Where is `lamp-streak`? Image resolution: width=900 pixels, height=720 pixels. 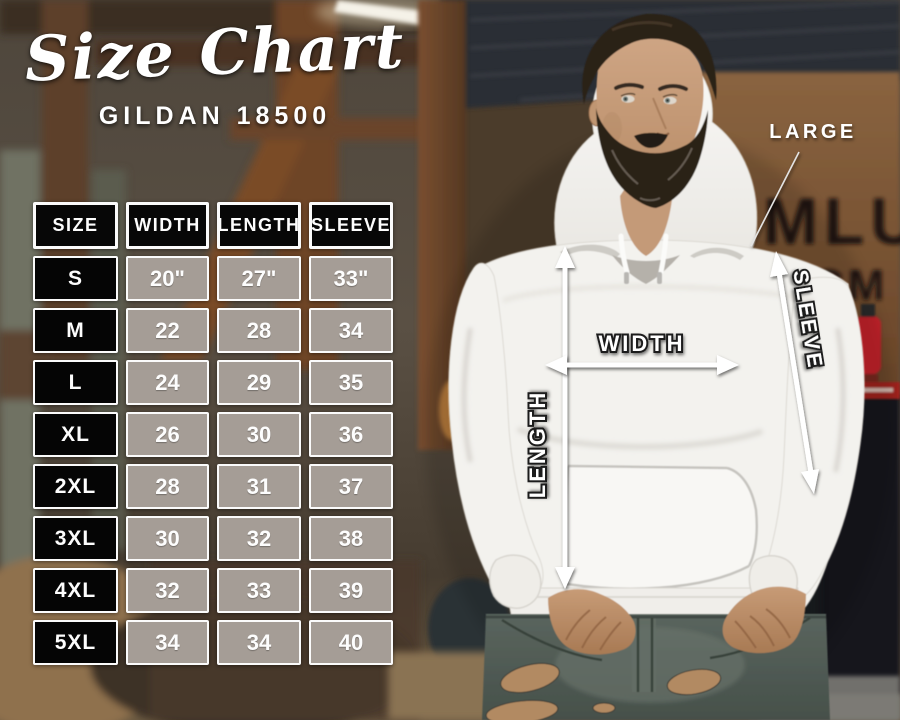
lamp-streak is located at coordinates (383, 13).